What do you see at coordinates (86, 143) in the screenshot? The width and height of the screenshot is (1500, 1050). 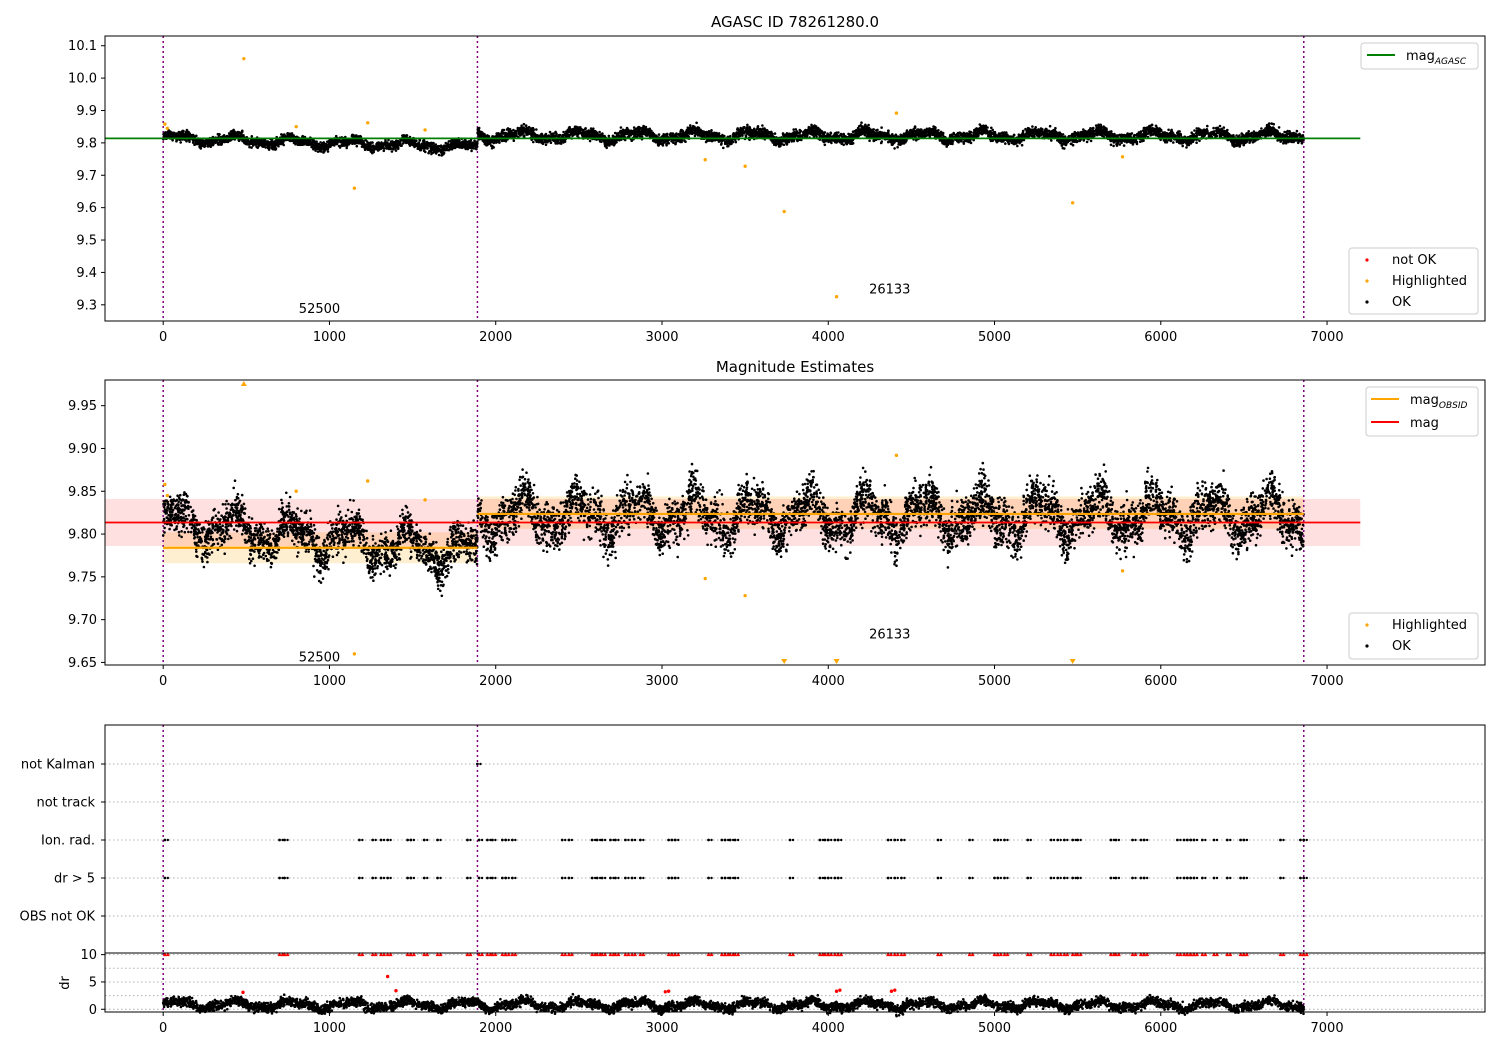 I see `y-tick-label: 9.8` at bounding box center [86, 143].